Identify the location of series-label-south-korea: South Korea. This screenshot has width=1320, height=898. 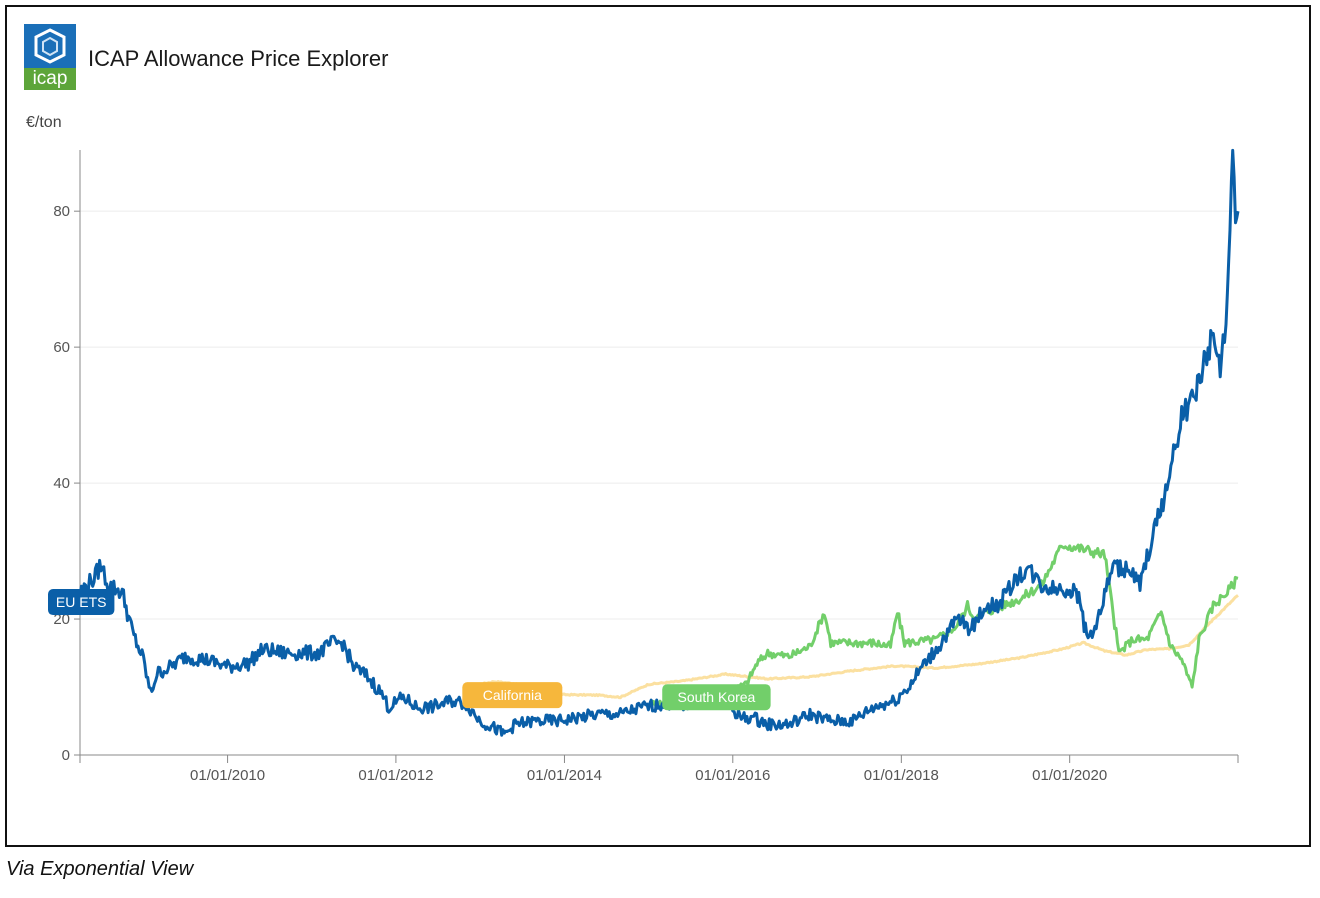
(716, 697).